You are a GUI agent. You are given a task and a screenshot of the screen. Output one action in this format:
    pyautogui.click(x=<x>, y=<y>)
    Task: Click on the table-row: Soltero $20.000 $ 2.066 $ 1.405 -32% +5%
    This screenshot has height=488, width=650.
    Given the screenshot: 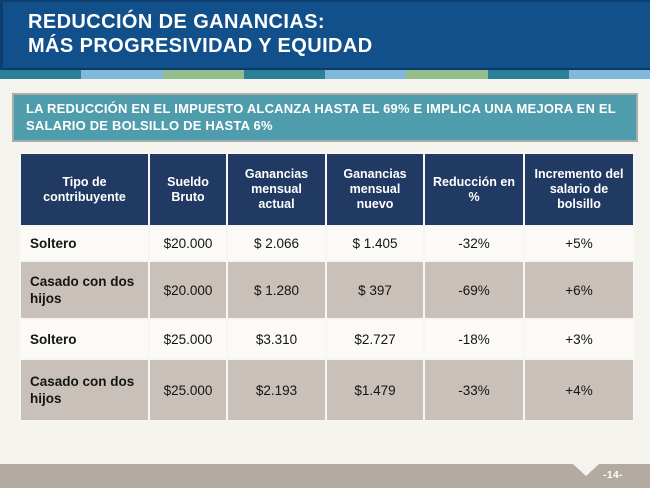 What is the action you would take?
    pyautogui.click(x=327, y=243)
    